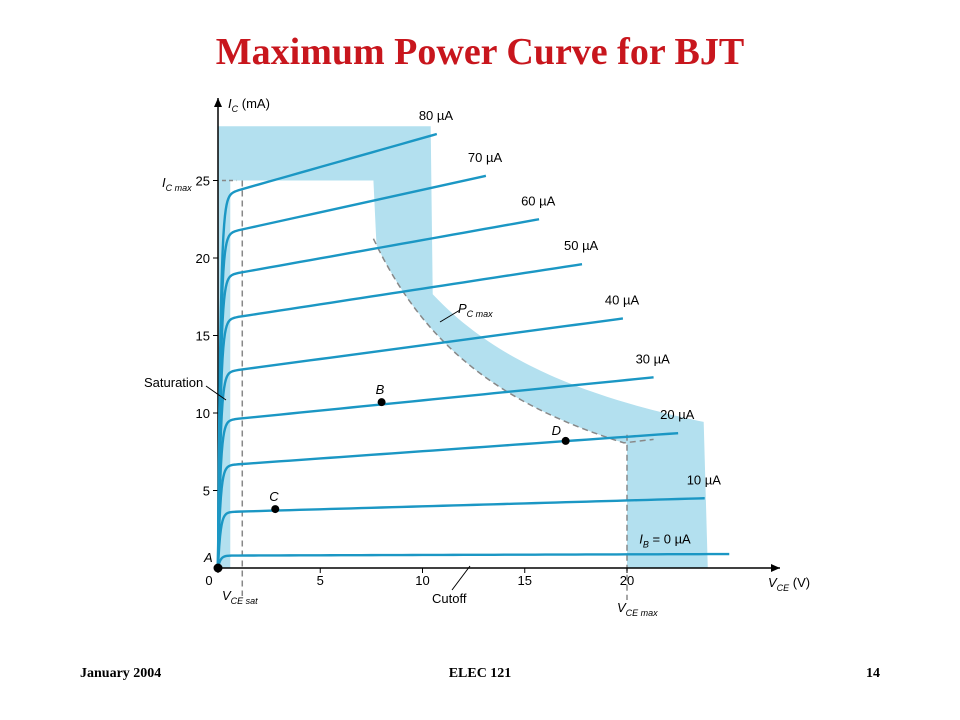 The image size is (960, 720). What do you see at coordinates (275, 509) in the screenshot?
I see `point-c` at bounding box center [275, 509].